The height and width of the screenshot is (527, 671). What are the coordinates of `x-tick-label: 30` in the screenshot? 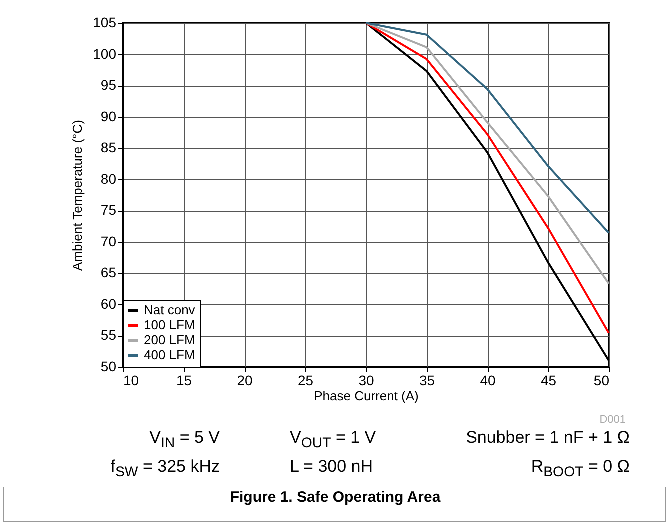 It's located at (366, 380).